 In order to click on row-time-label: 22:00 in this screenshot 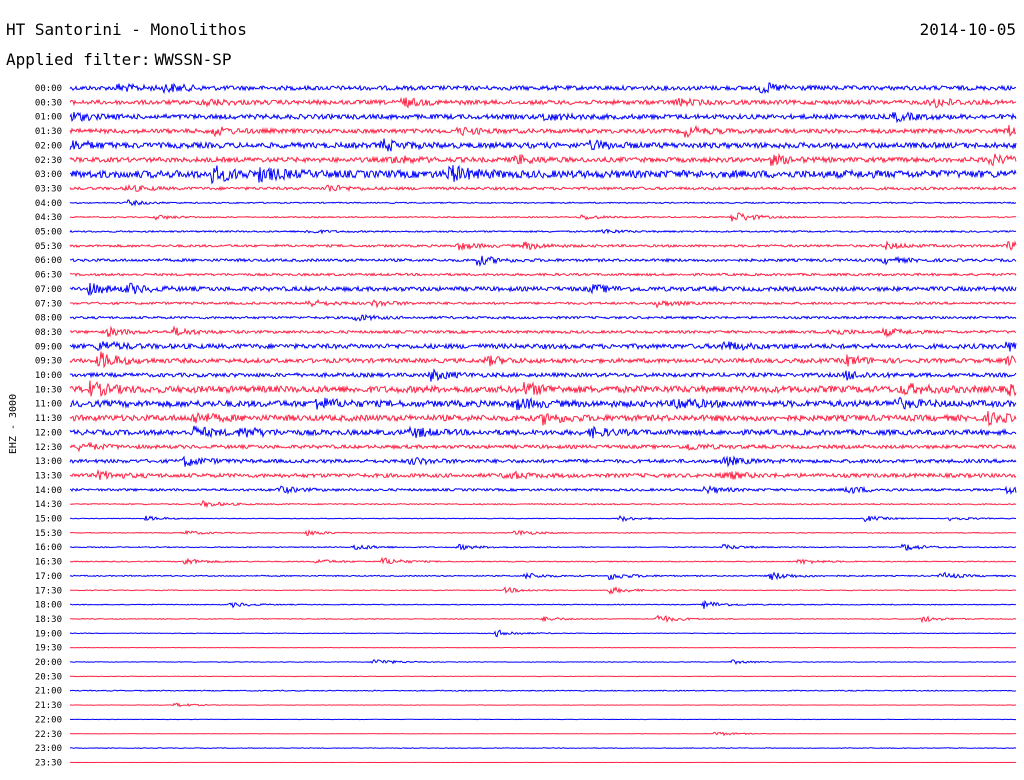, I will do `click(48, 720)`.